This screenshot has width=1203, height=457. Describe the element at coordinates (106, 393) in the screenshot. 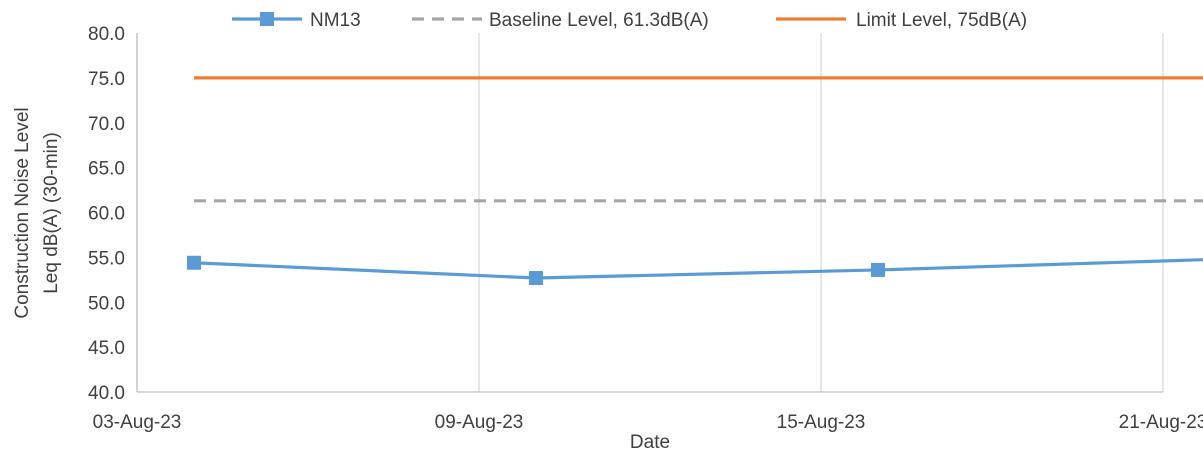

I see `y-tick-label: 40.0` at that location.